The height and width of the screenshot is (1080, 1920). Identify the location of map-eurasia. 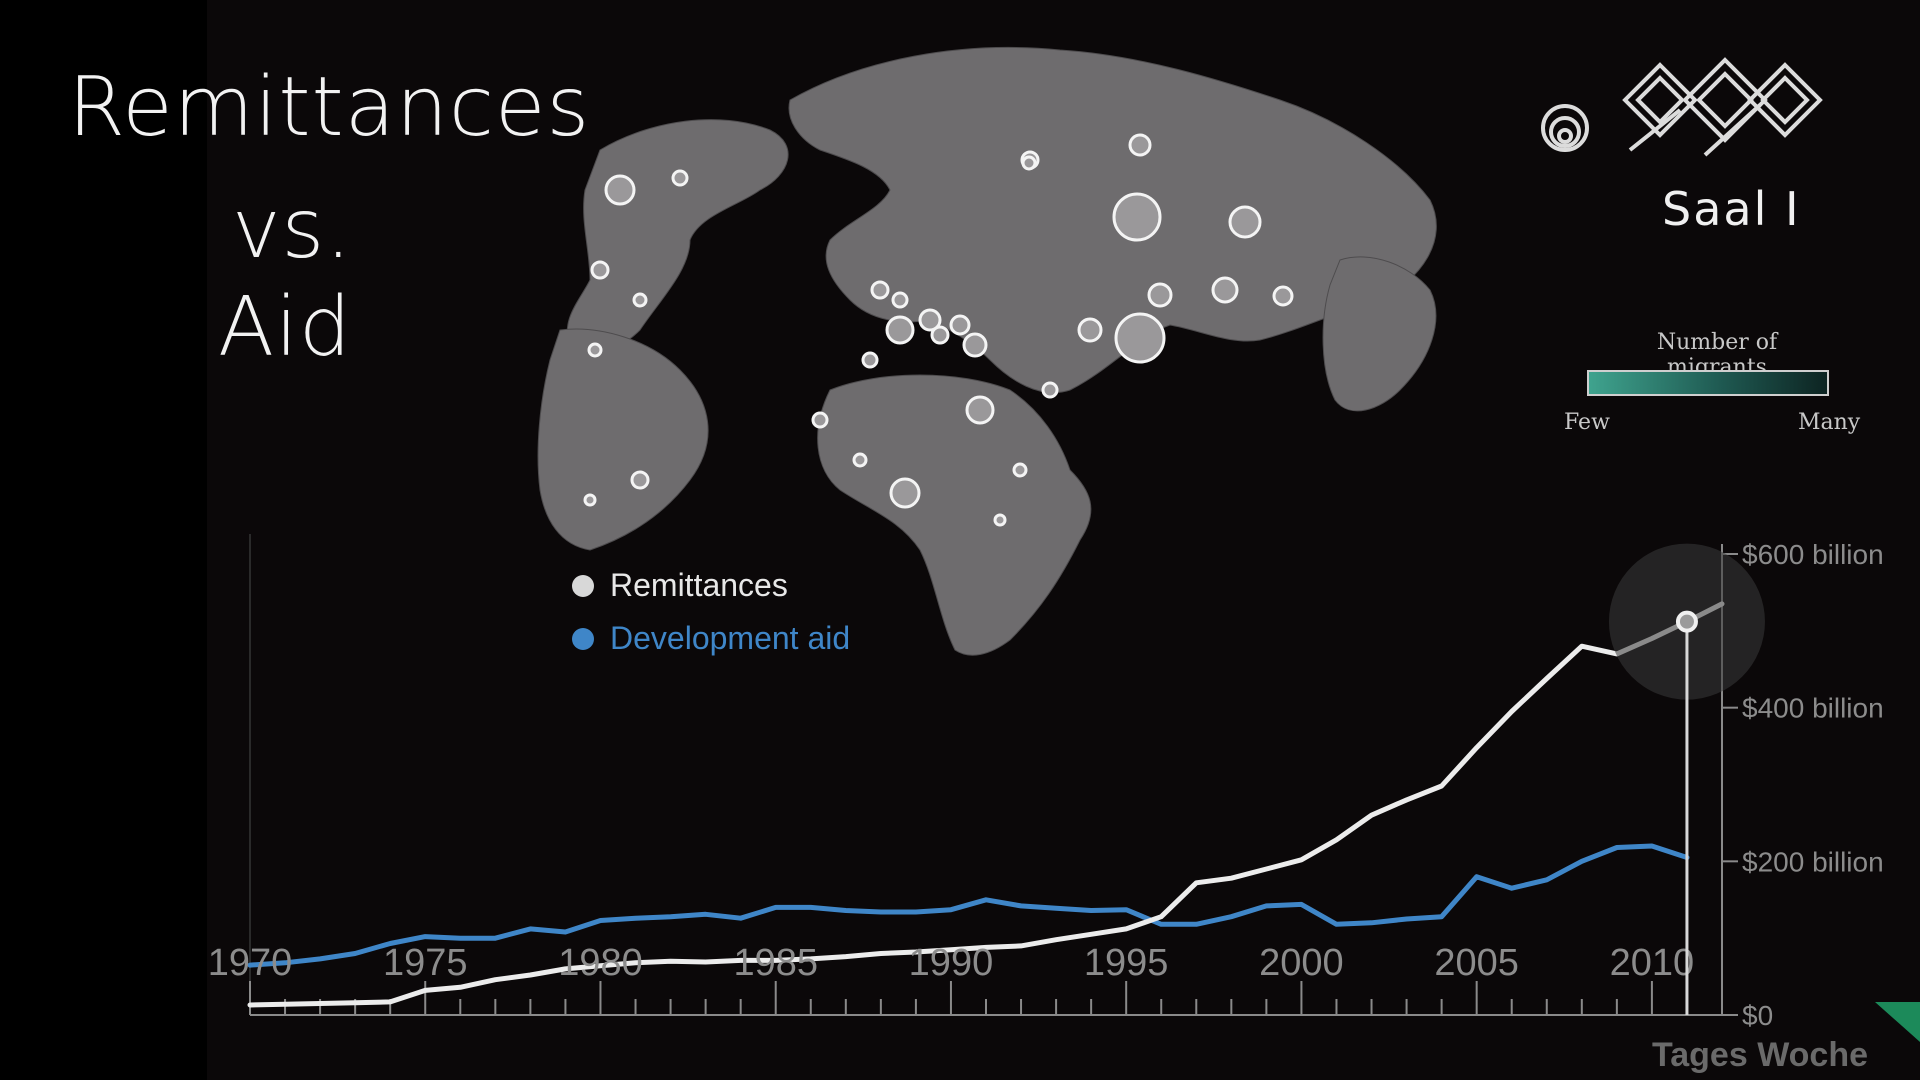
(1112, 220).